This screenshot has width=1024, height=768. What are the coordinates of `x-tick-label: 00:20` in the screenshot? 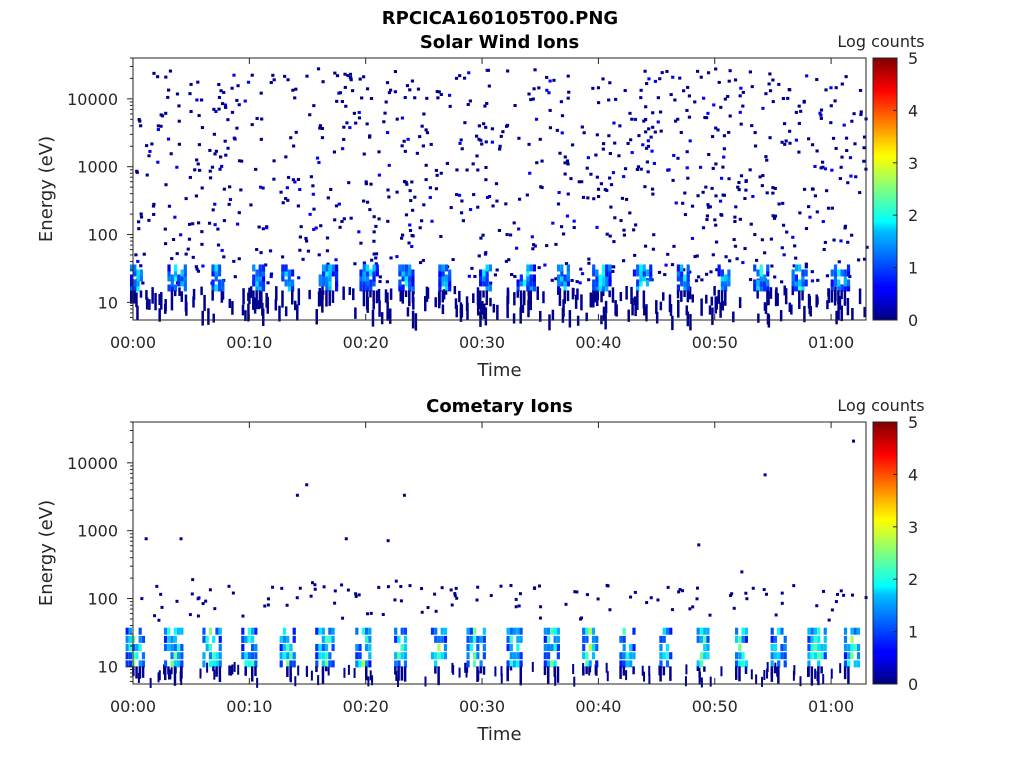 It's located at (366, 342).